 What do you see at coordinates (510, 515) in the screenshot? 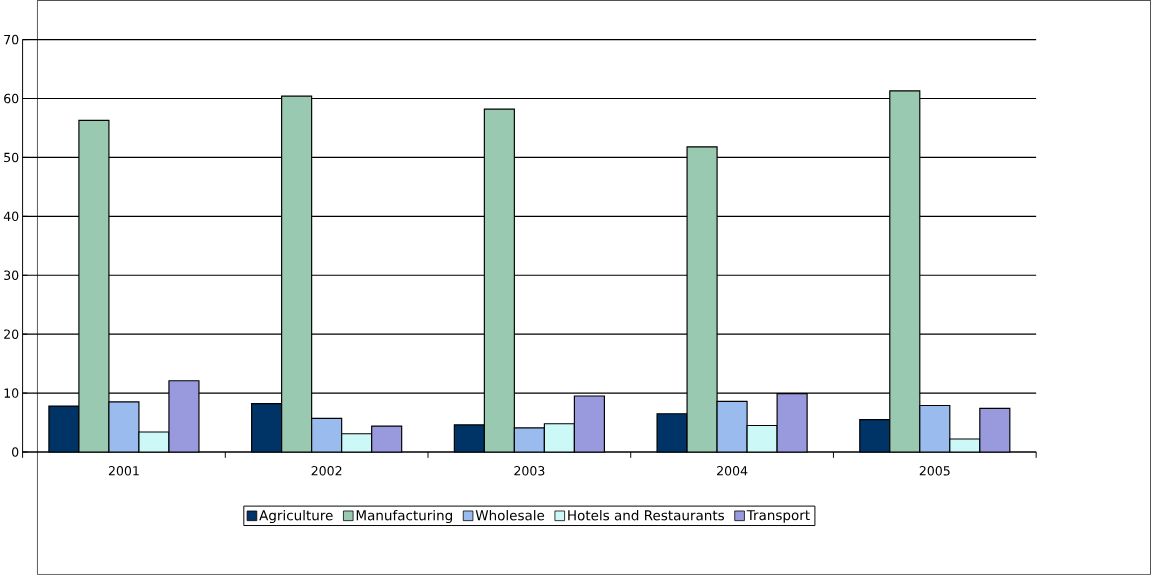
I see `legend-label: Wholesale` at bounding box center [510, 515].